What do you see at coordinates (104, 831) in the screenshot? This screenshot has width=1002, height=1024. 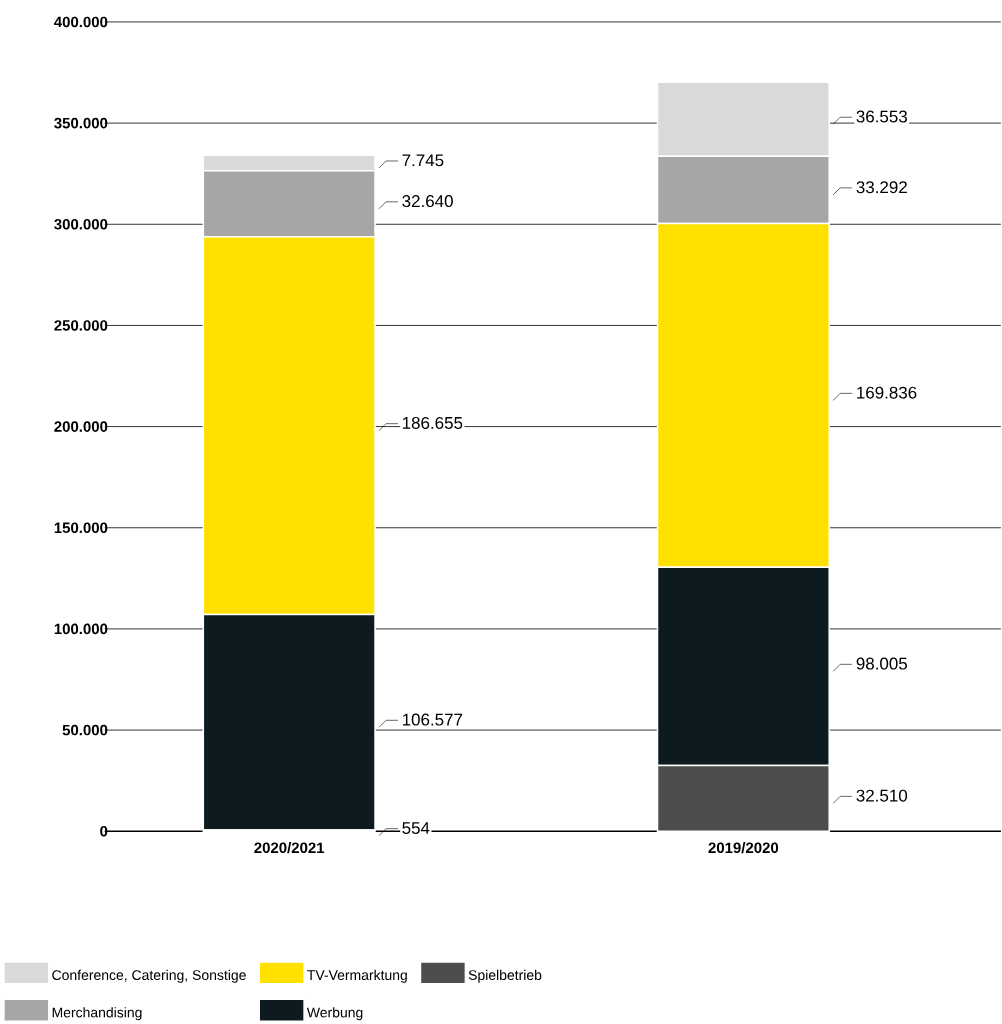 I see `y-tick-label: 0` at bounding box center [104, 831].